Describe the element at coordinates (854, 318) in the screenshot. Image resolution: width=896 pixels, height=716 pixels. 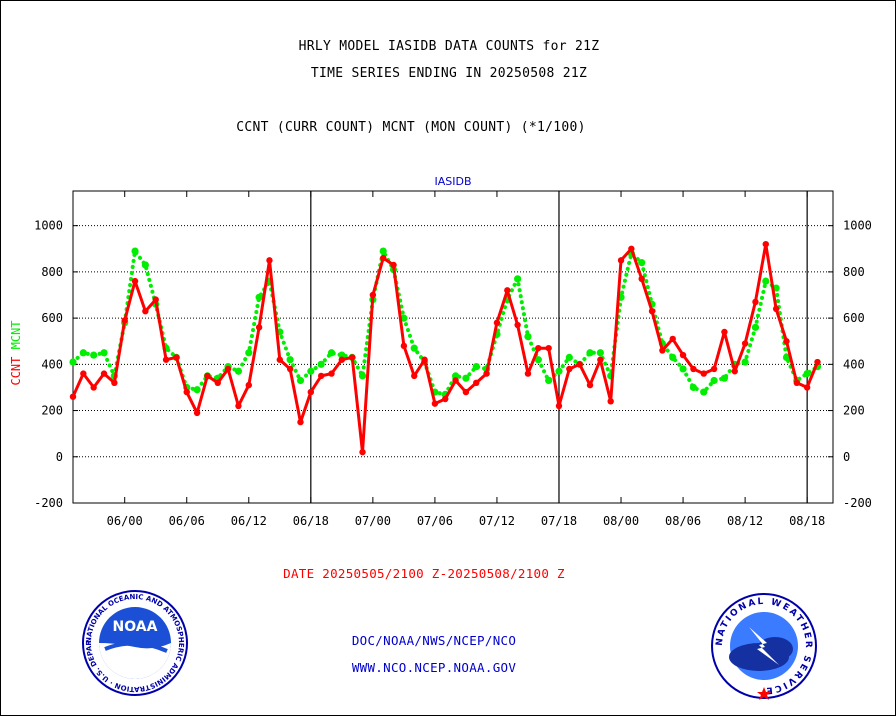
I see `y-tick-label-right: 600` at that location.